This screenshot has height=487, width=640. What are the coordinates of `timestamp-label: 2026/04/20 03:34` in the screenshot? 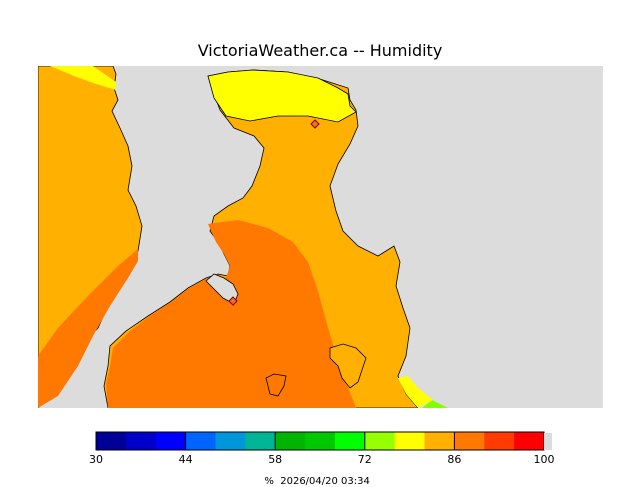 It's located at (325, 481).